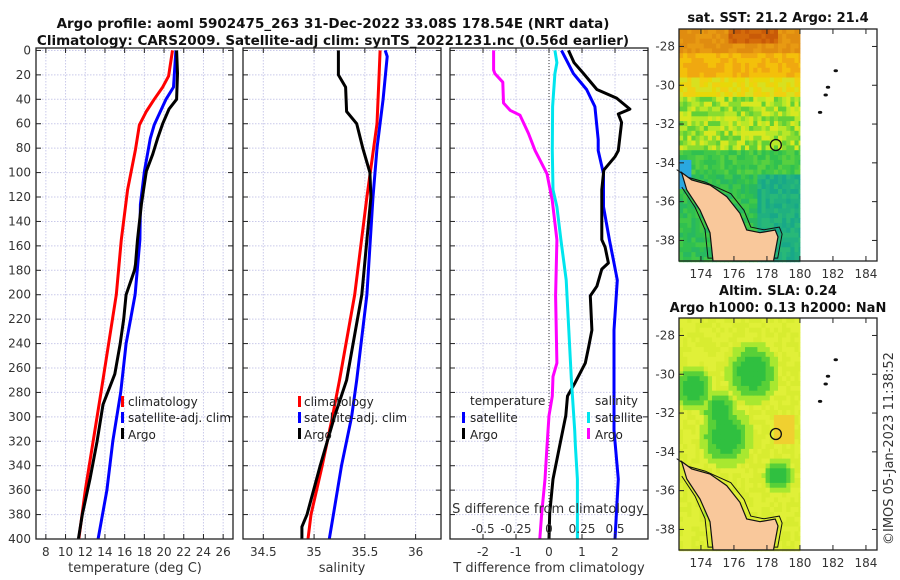 This screenshot has height=580, width=900. I want to click on legend-label-s-satellite: satellite, so click(619, 418).